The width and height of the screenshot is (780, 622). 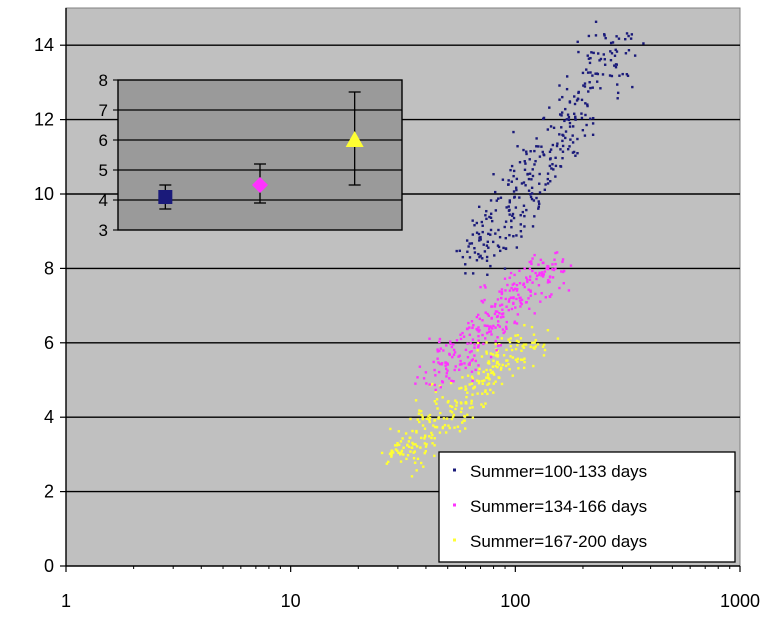 What do you see at coordinates (103, 200) in the screenshot?
I see `inset-tick-label-4: 4` at bounding box center [103, 200].